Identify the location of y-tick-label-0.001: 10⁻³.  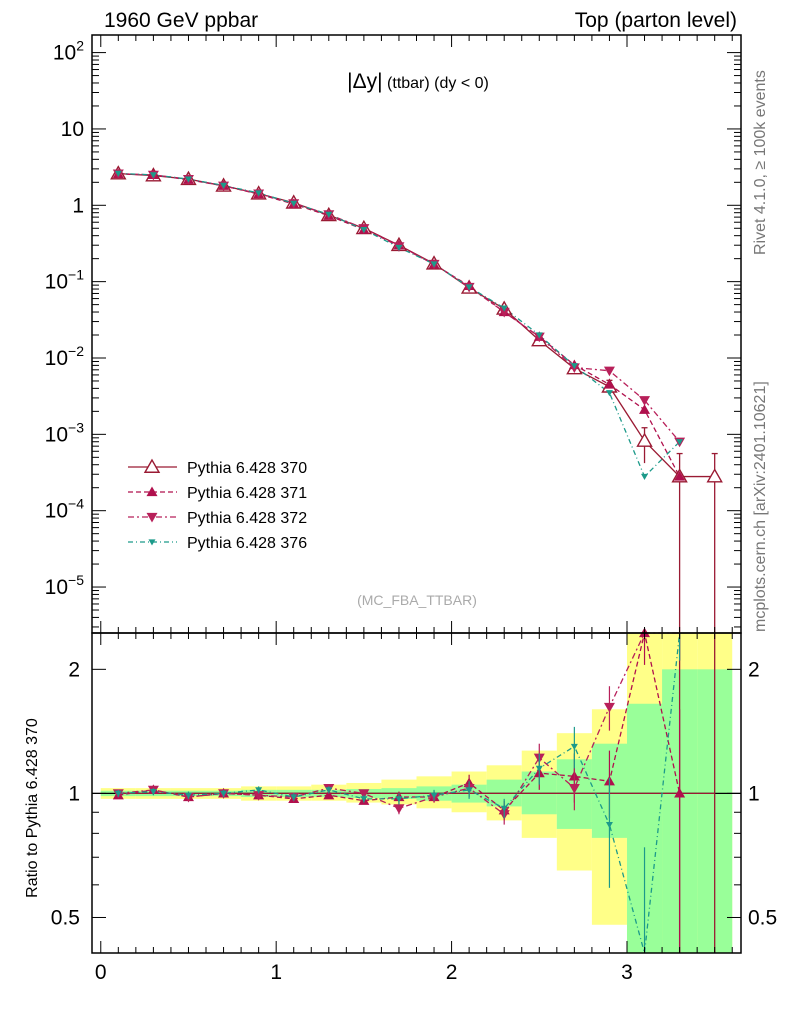
(65, 432).